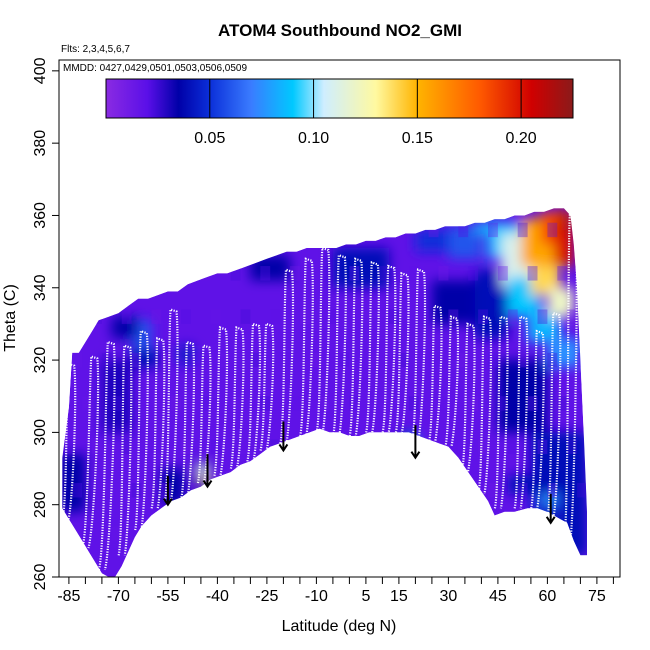 The height and width of the screenshot is (650, 650). Describe the element at coordinates (40, 215) in the screenshot. I see `y-tick-label: 360` at that location.